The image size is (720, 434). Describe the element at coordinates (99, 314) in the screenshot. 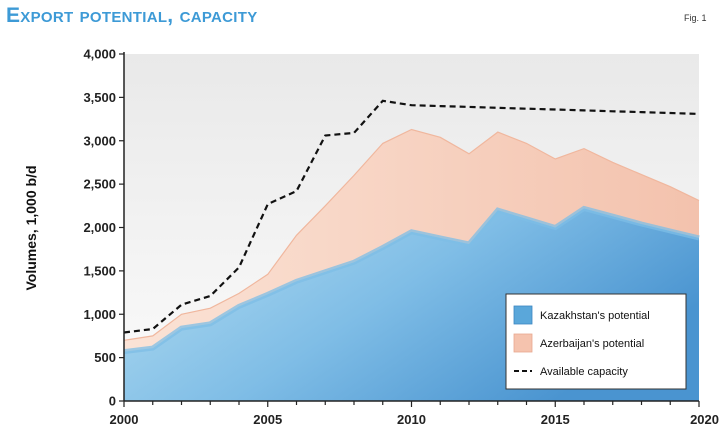

I see `y-tick-label: 1,000` at that location.